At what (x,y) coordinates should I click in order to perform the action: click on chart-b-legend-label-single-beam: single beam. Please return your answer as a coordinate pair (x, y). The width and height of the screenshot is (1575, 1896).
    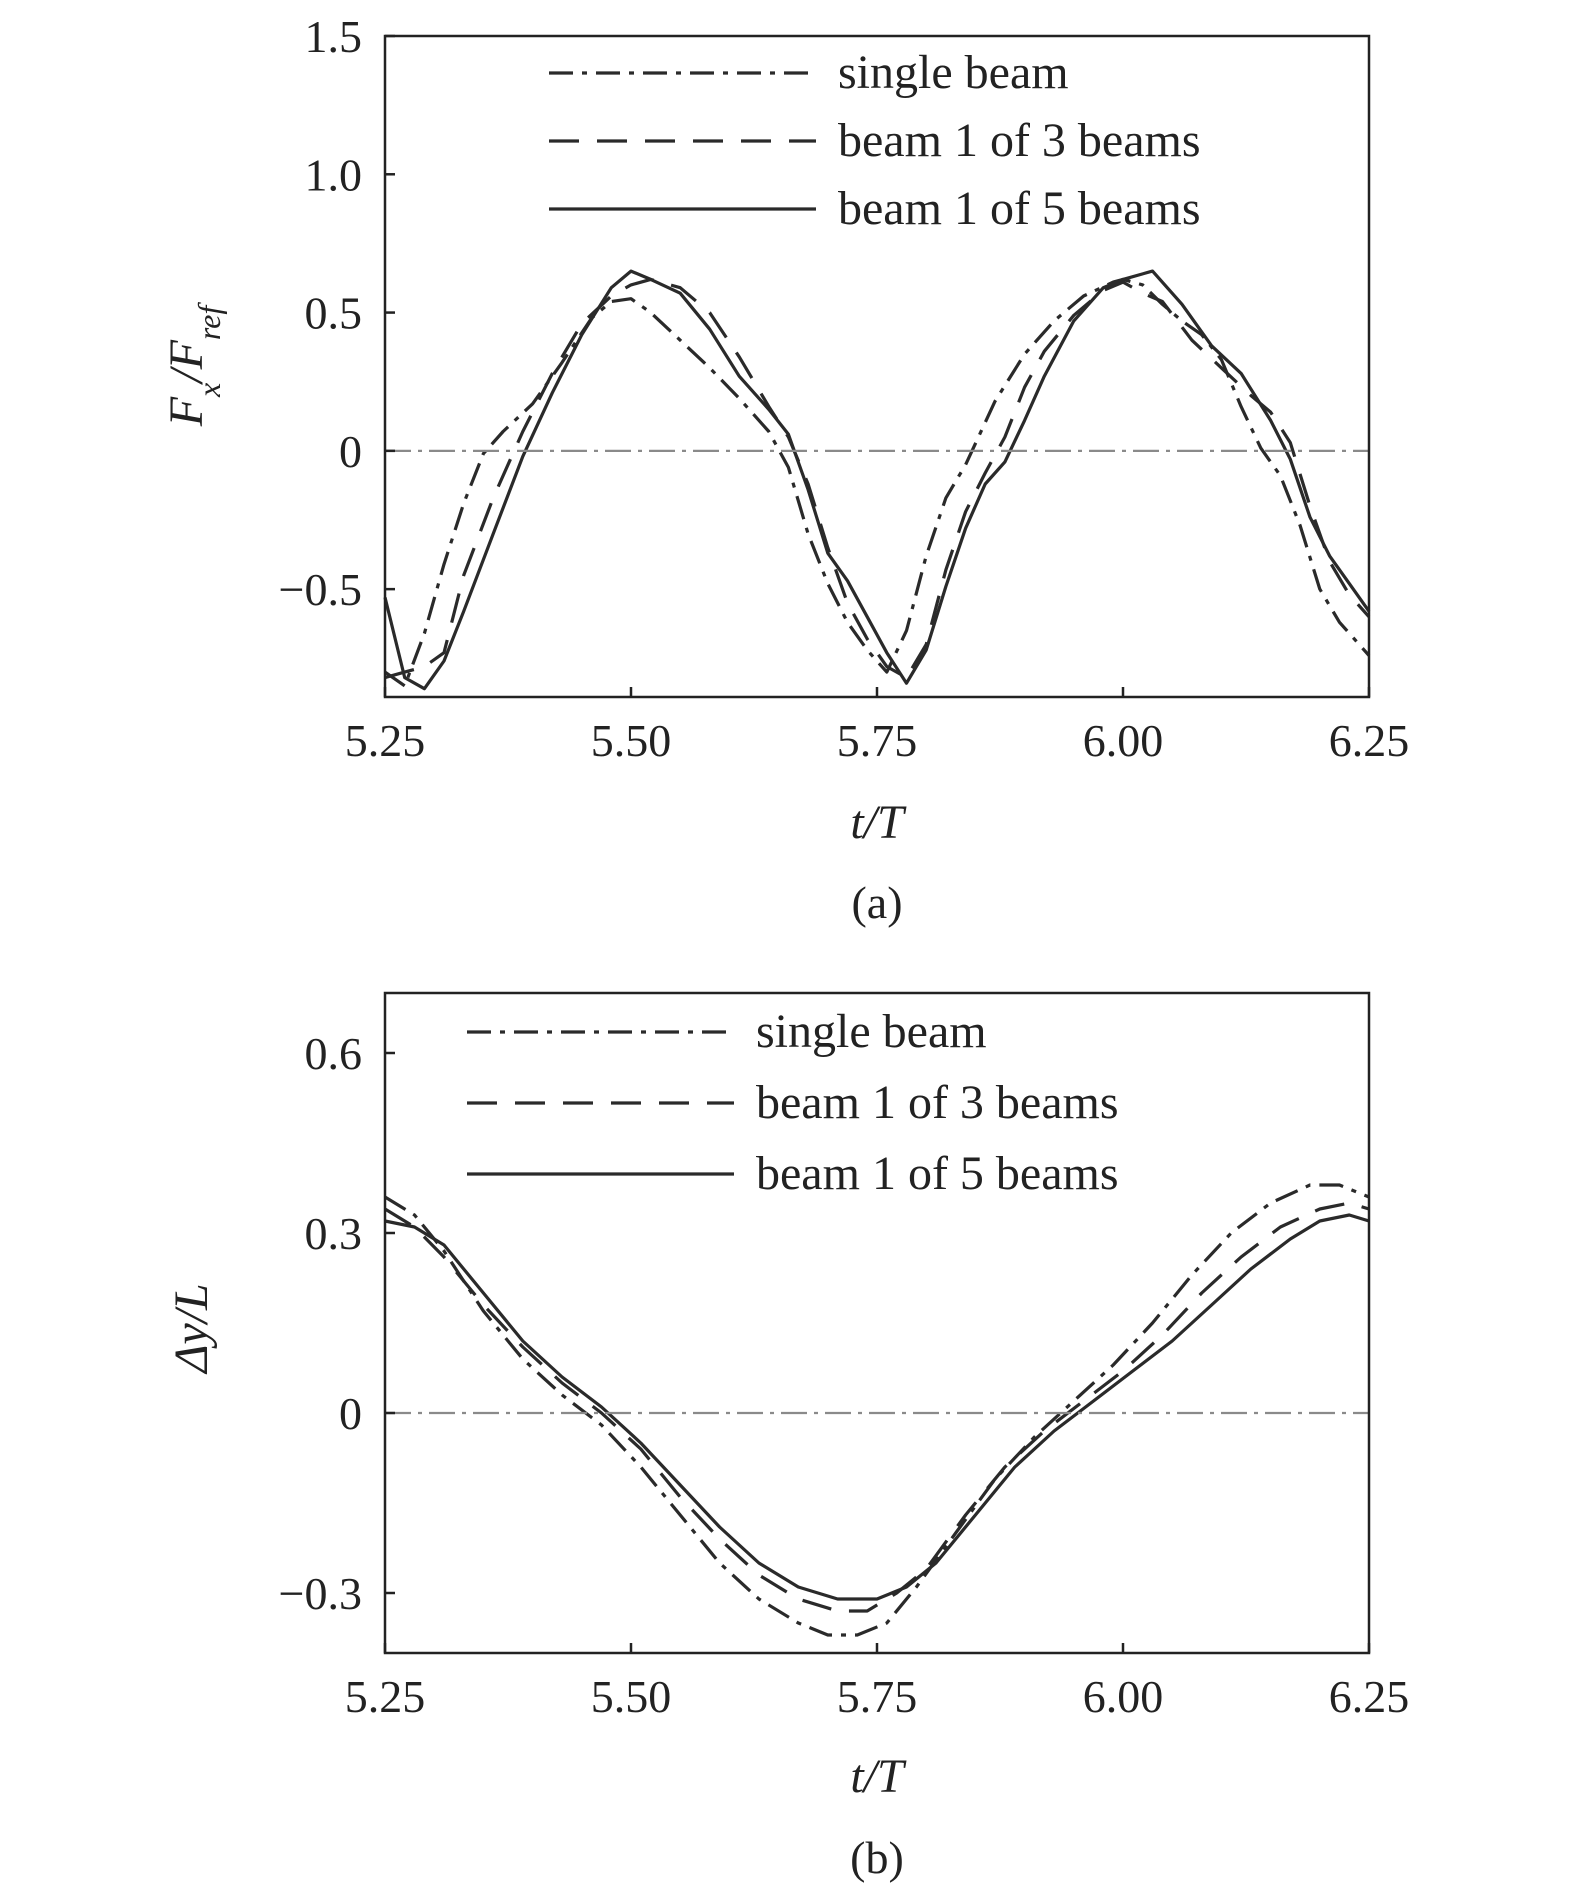
    Looking at the image, I should click on (871, 1031).